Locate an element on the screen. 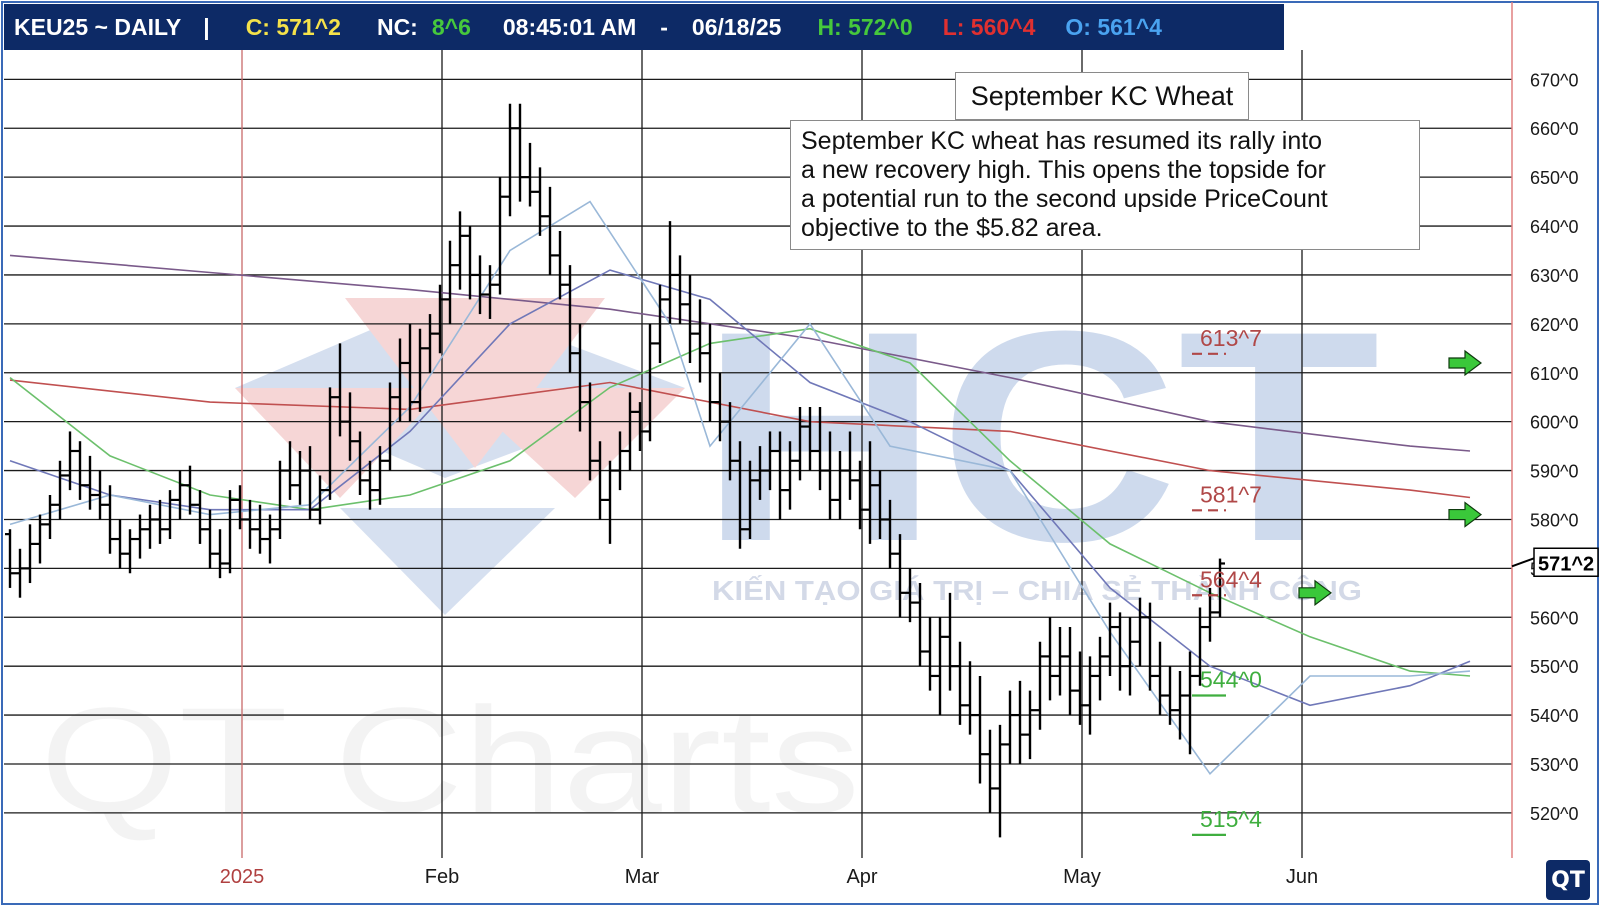 This screenshot has height=908, width=1600. pricecount-level-label: 581^7 is located at coordinates (1231, 494).